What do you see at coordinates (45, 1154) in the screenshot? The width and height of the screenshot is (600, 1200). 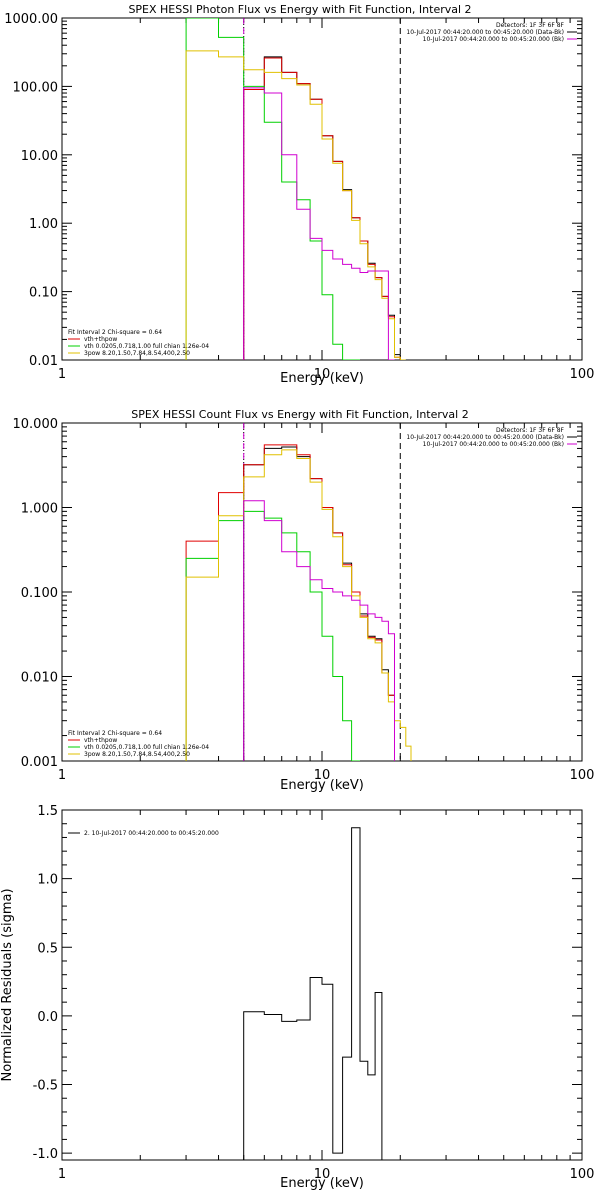 I see `y-tick-label: -1.0` at bounding box center [45, 1154].